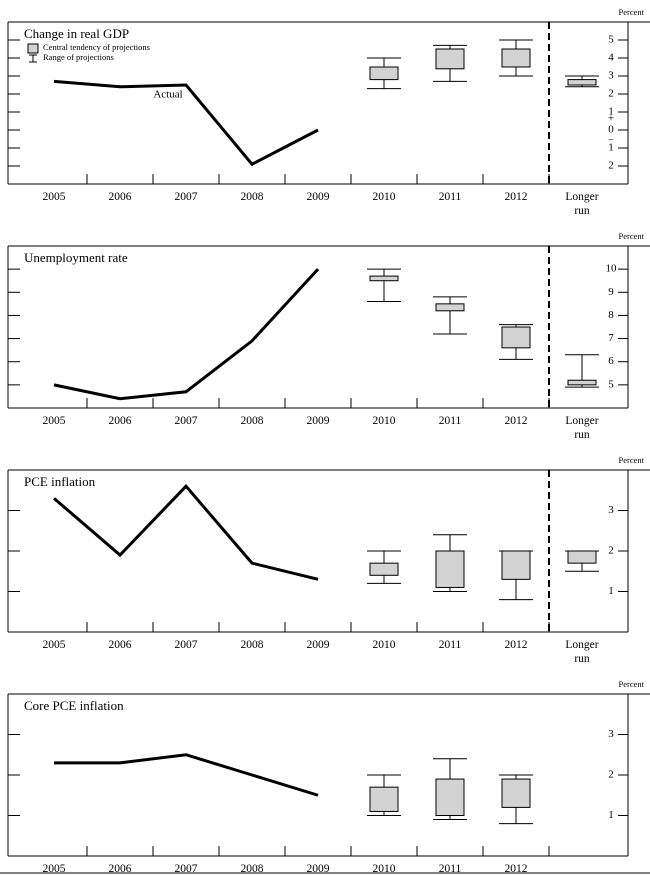  Describe the element at coordinates (611, 141) in the screenshot. I see `zero-sign: −` at that location.